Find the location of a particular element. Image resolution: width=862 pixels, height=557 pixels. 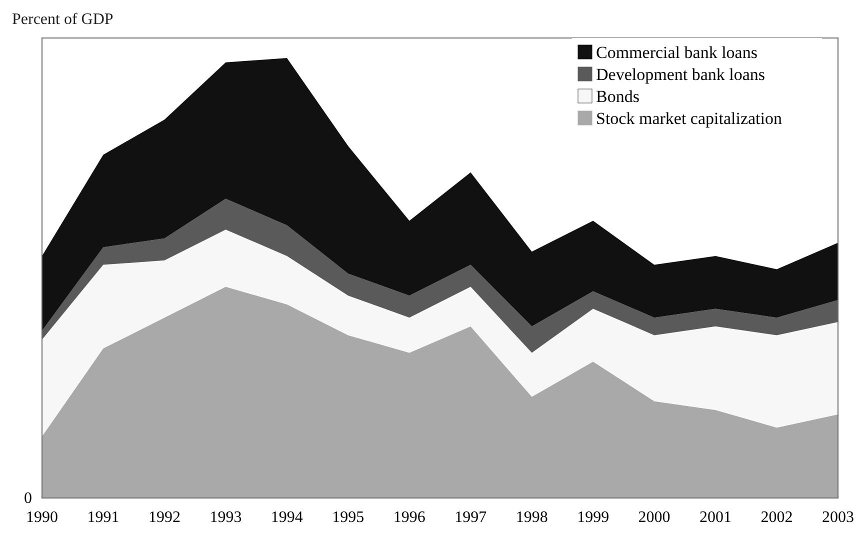

x-tick-label: 1999 is located at coordinates (593, 517).